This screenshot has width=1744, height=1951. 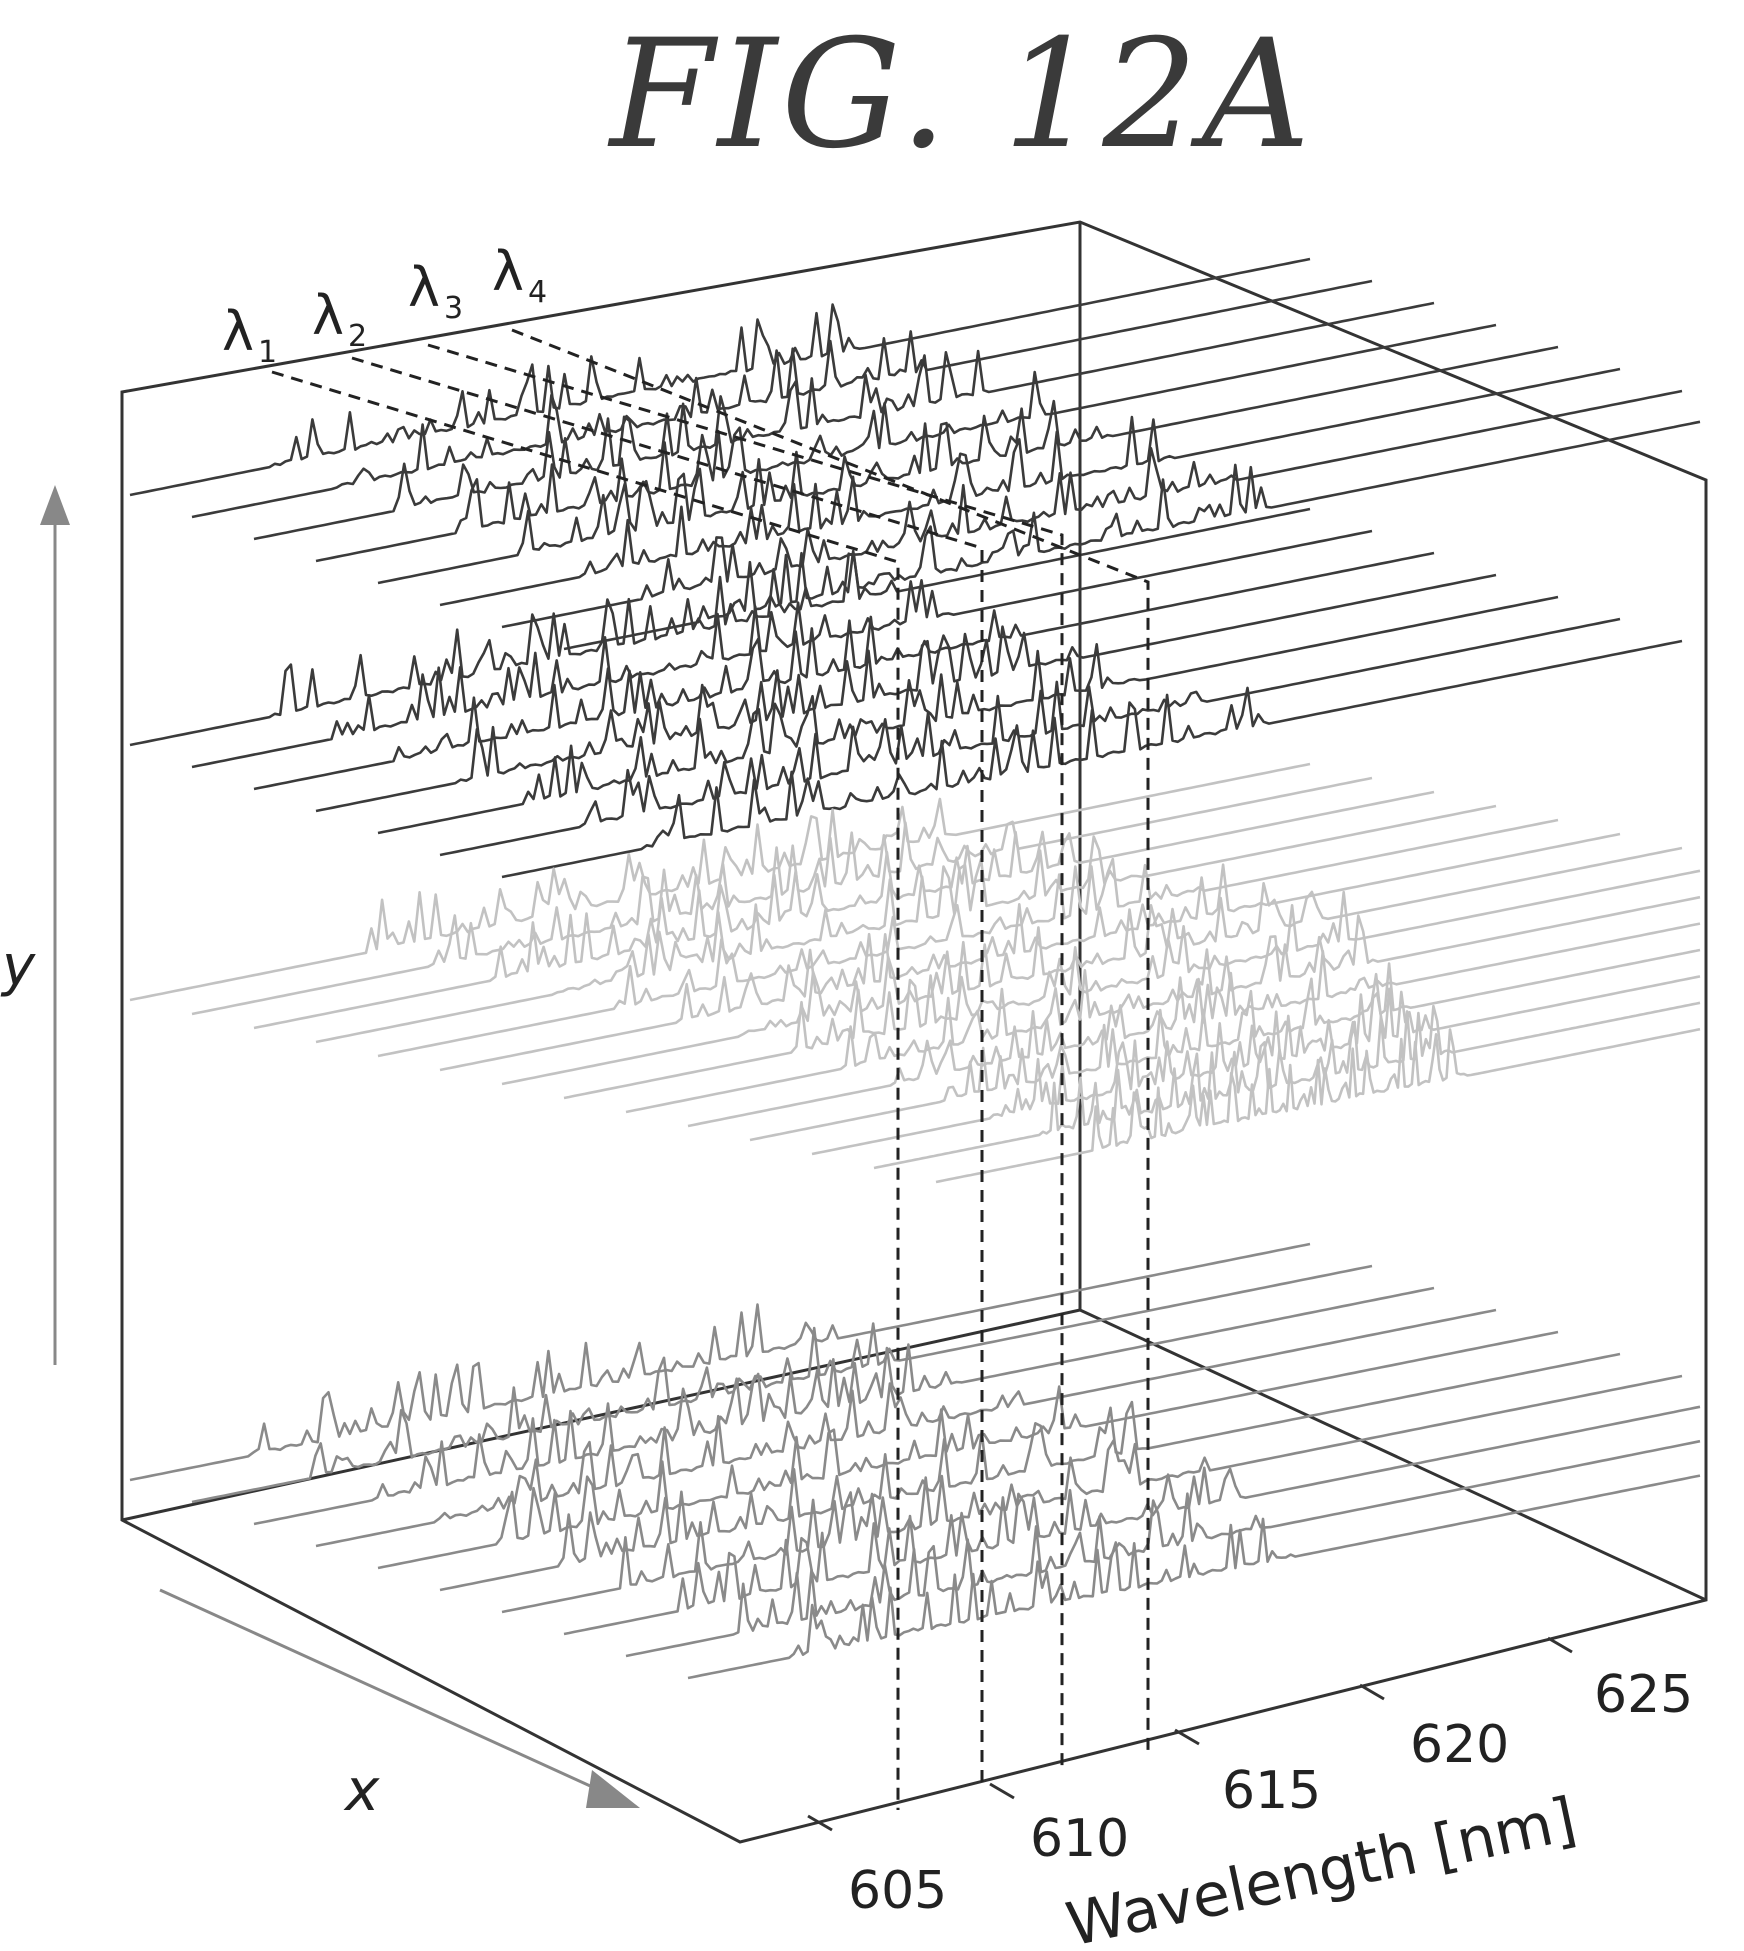 I want to click on x-axis-label: x, so click(x=361, y=1790).